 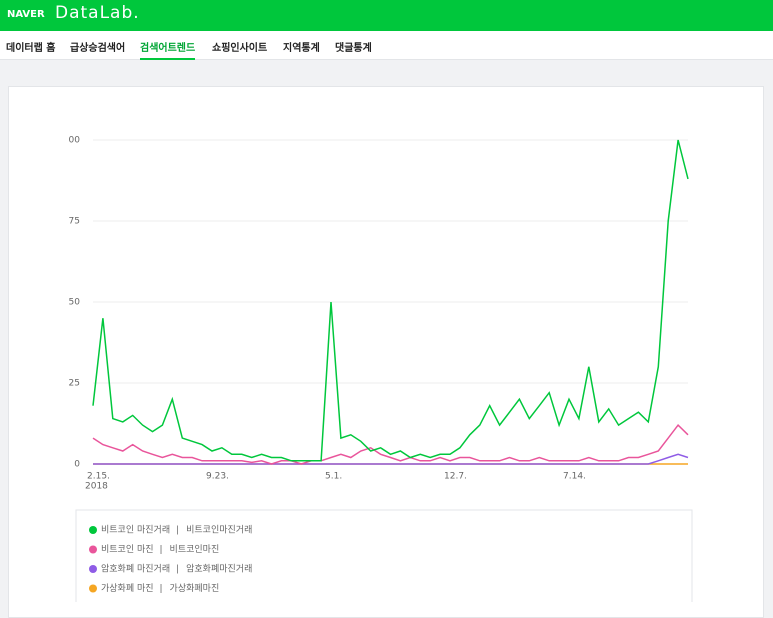 I want to click on x-tick-label: 12.7., so click(x=455, y=477).